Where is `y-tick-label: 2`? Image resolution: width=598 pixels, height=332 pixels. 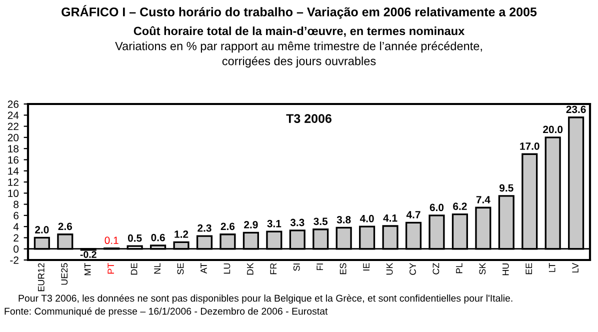
y-tick-label: 2 is located at coordinates (16, 238).